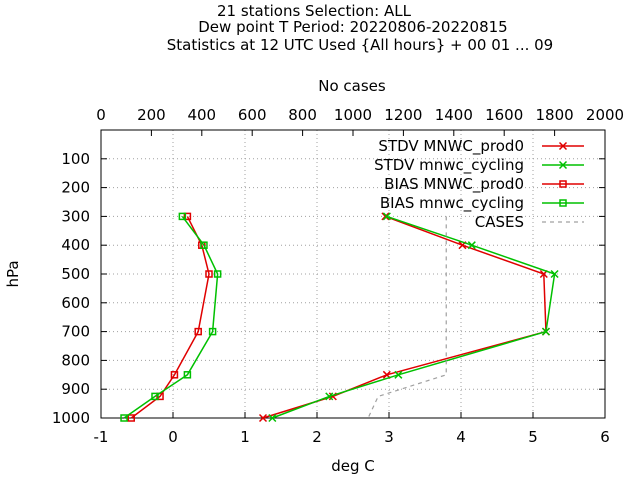  What do you see at coordinates (451, 146) in the screenshot?
I see `legend-label: STDV MNWC_prod0` at bounding box center [451, 146].